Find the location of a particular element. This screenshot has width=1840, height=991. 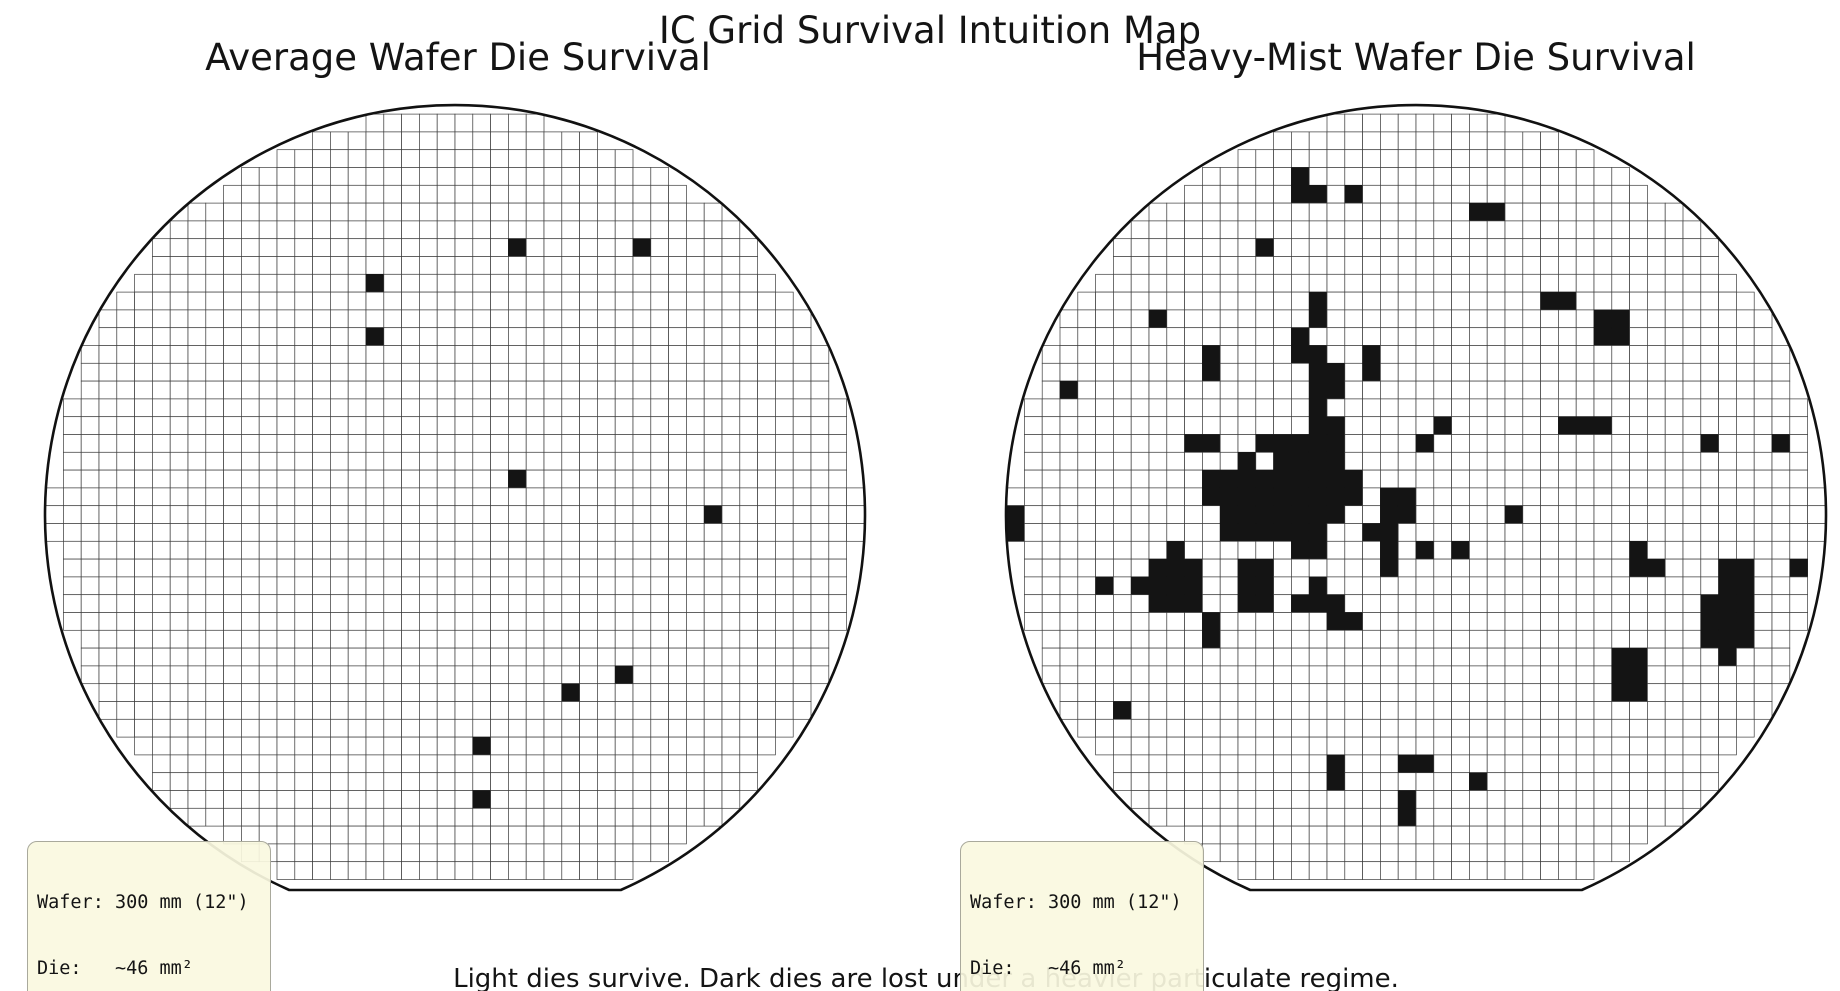

info-line-die-area: Die: ~46 mm² is located at coordinates (1048, 968).